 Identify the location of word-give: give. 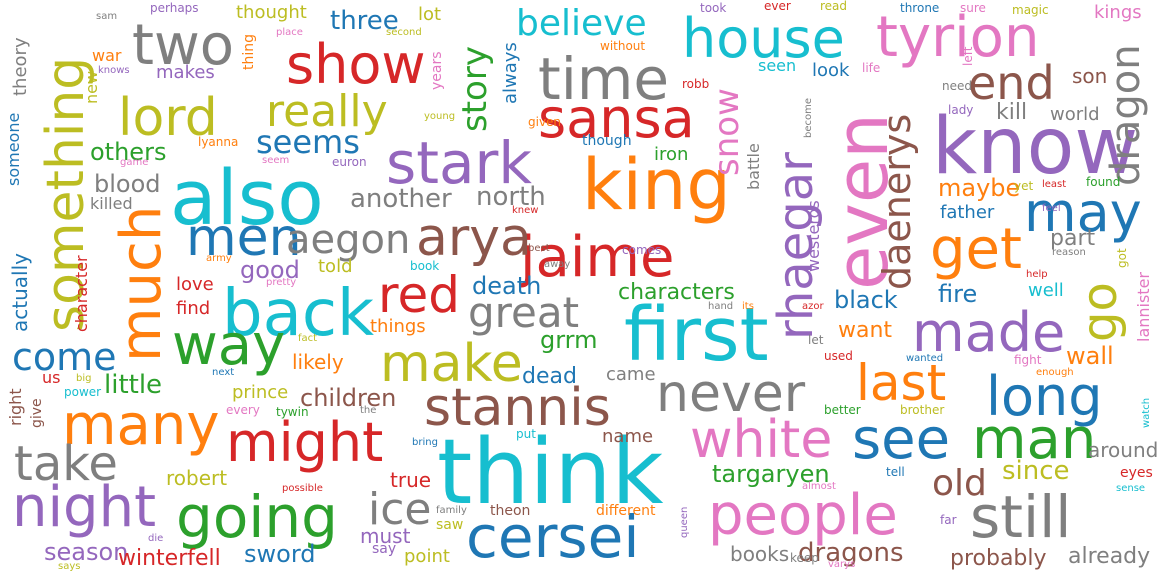
(37, 413).